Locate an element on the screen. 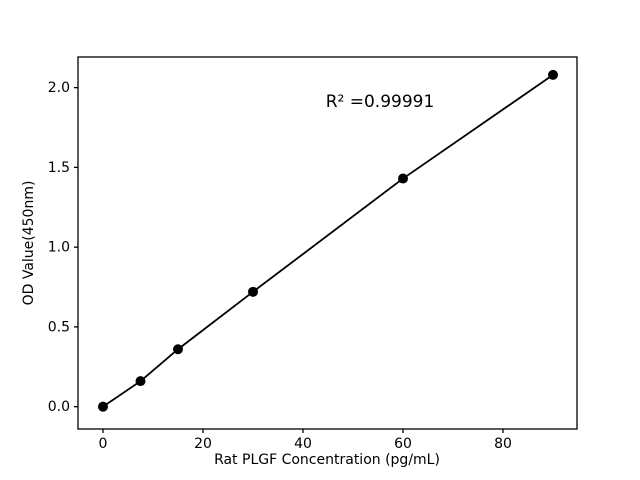 The height and width of the screenshot is (480, 640). x-tick-label: 40 is located at coordinates (303, 444).